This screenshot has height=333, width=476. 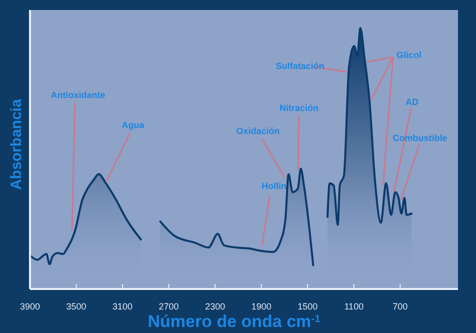 I want to click on annotation: Oxidación, so click(x=258, y=131).